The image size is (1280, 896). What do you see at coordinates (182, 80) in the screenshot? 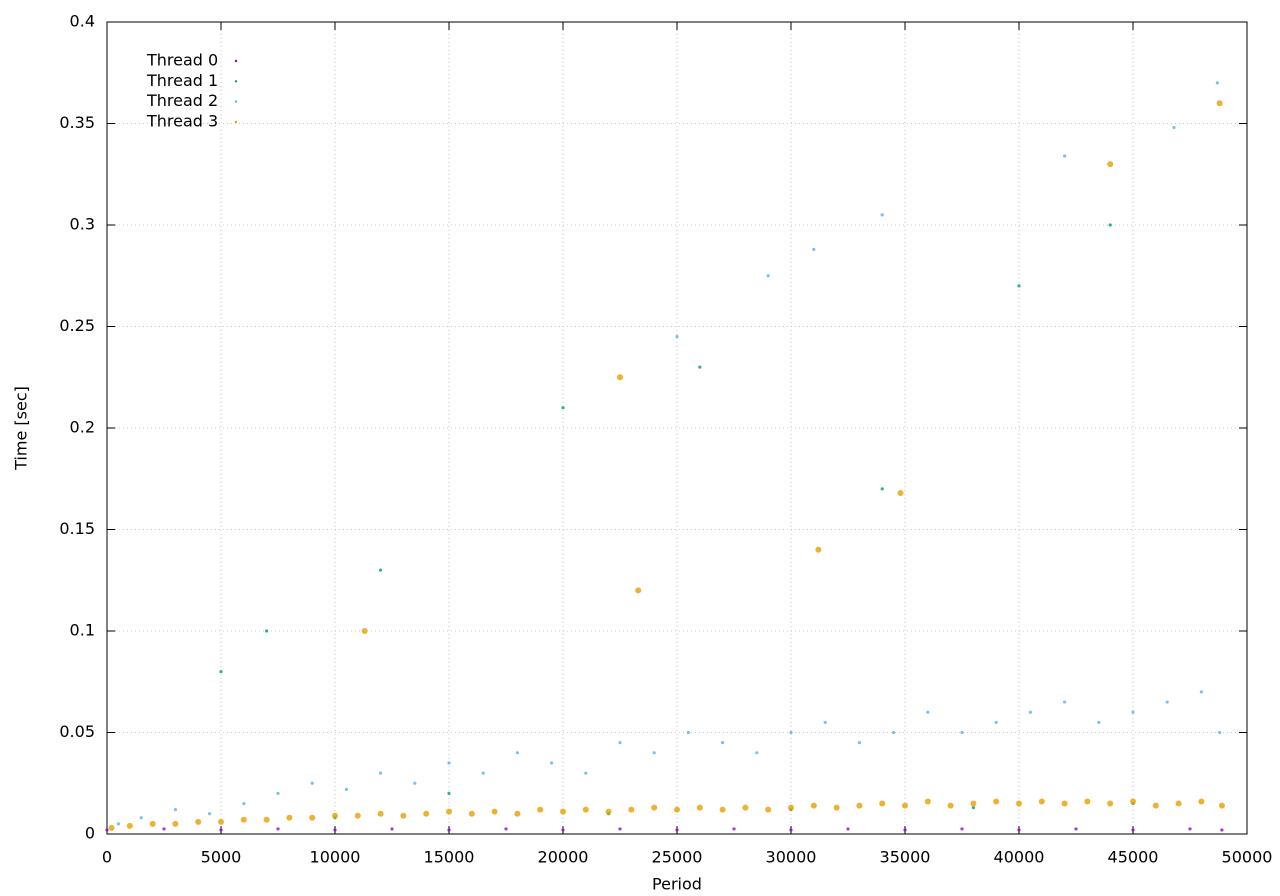
I see `legend-label: Thread 1` at bounding box center [182, 80].